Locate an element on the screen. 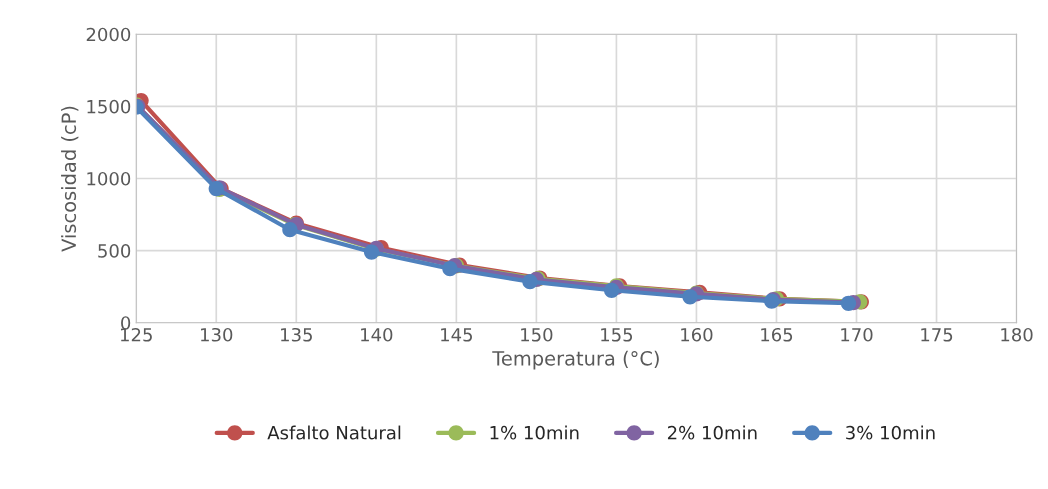 This screenshot has height=489, width=1048. x-tick-label: 150 is located at coordinates (537, 334).